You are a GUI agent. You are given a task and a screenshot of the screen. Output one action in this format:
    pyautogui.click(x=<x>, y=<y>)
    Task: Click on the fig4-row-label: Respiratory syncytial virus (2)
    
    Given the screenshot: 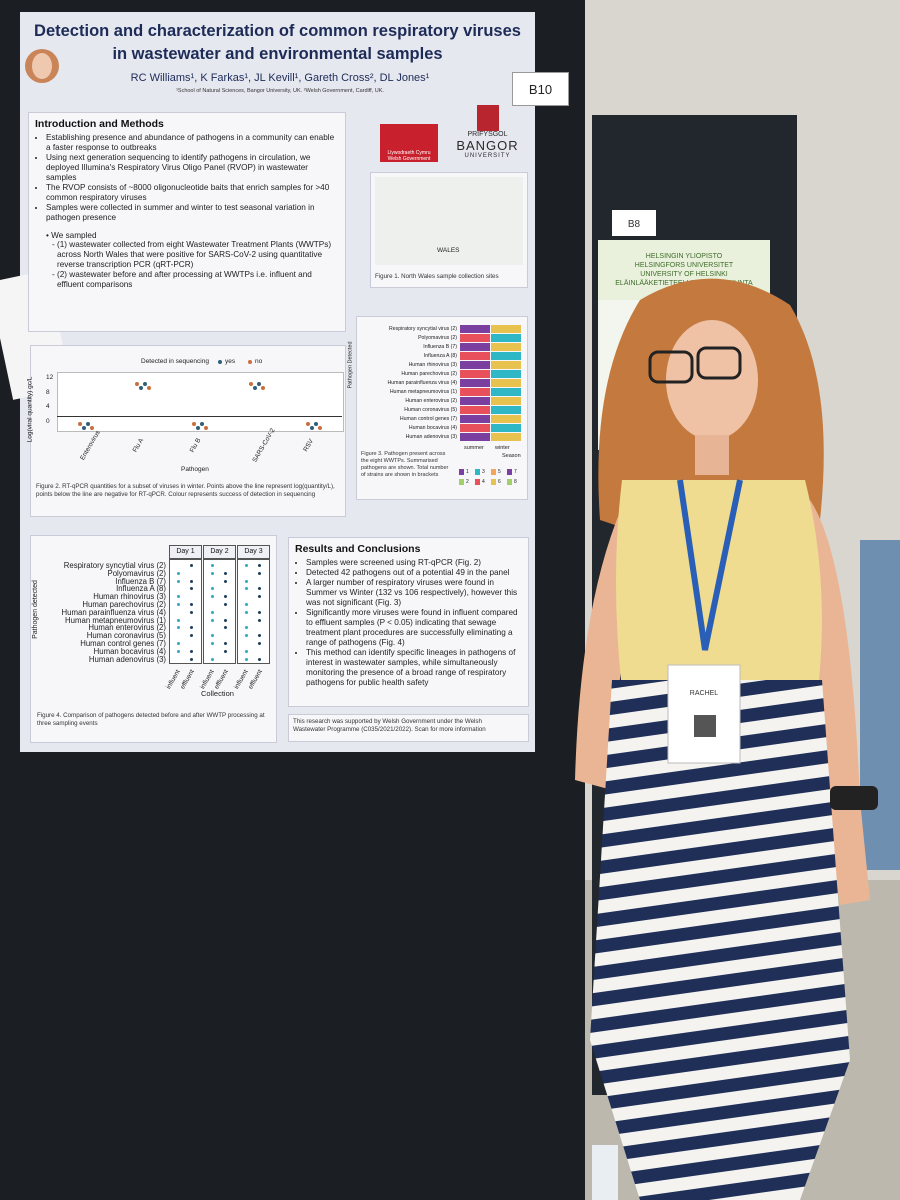 What is the action you would take?
    pyautogui.click(x=114, y=565)
    